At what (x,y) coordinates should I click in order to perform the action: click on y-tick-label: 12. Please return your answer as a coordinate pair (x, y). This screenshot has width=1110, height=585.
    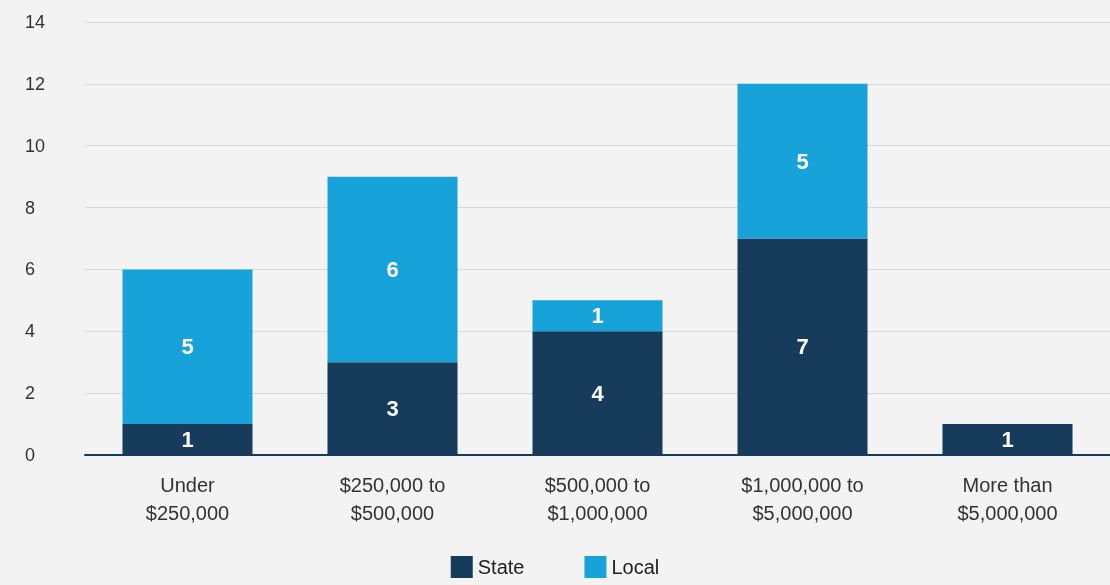
    Looking at the image, I should click on (35, 83).